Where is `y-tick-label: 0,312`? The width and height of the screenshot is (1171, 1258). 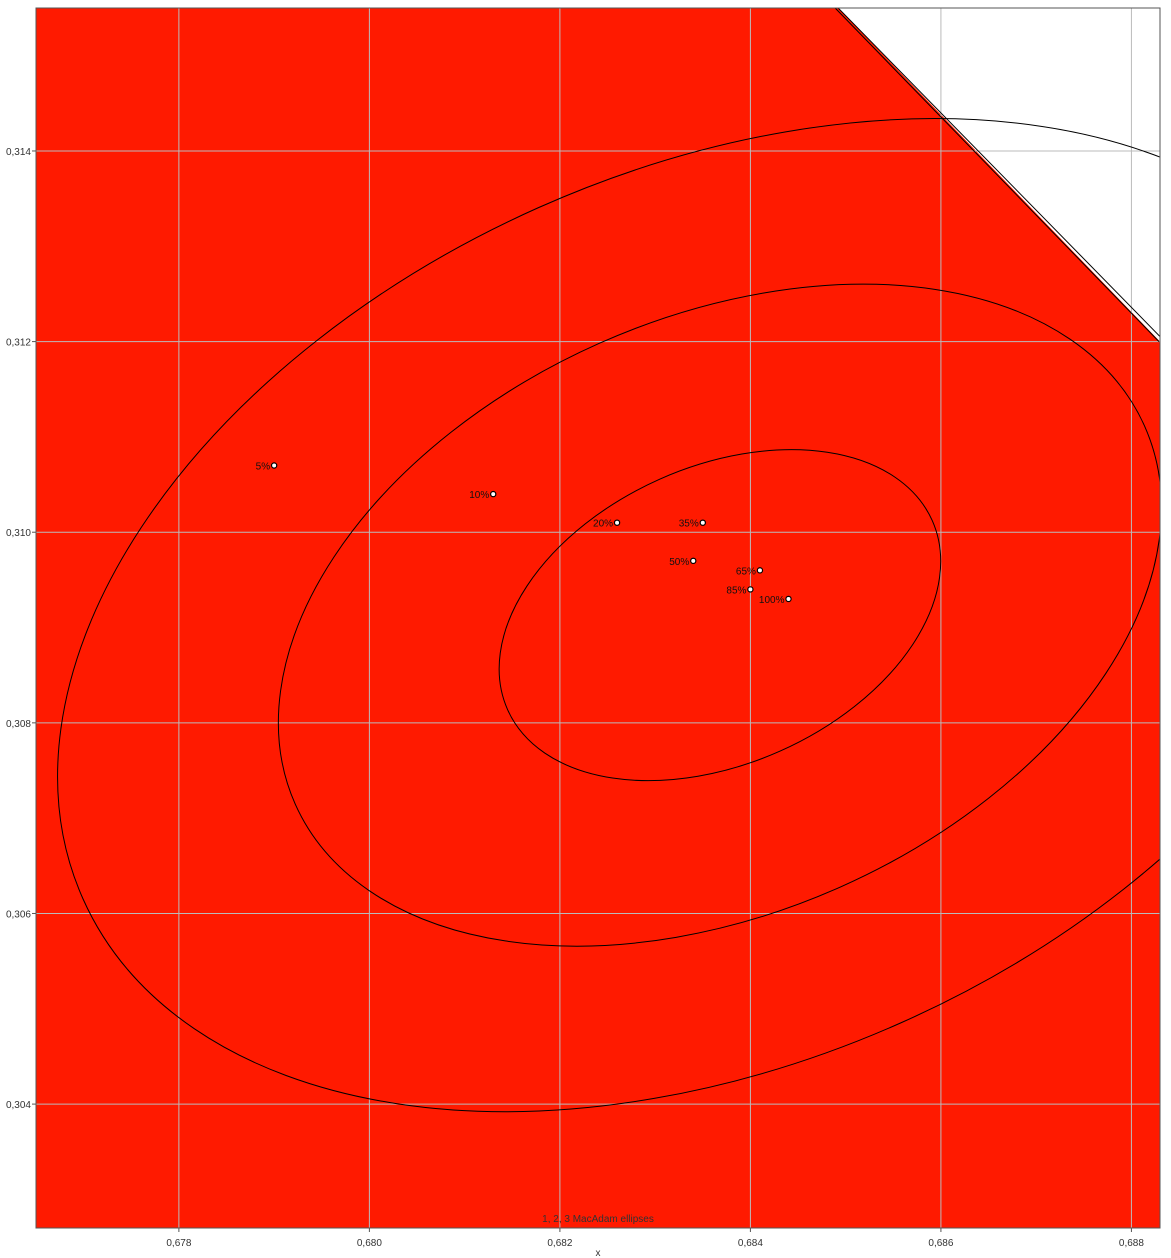
y-tick-label: 0,312 is located at coordinates (18, 343).